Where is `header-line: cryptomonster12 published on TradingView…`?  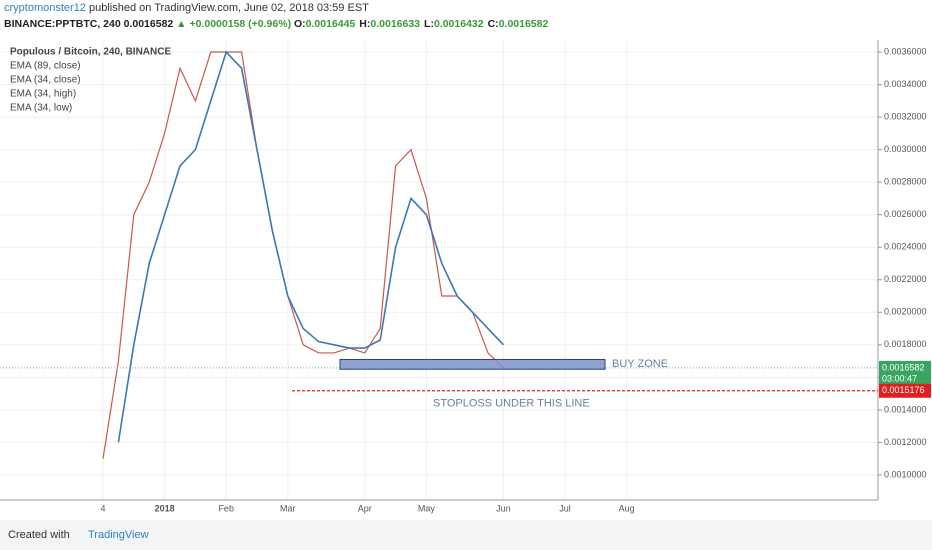 header-line: cryptomonster12 published on TradingView… is located at coordinates (186, 8).